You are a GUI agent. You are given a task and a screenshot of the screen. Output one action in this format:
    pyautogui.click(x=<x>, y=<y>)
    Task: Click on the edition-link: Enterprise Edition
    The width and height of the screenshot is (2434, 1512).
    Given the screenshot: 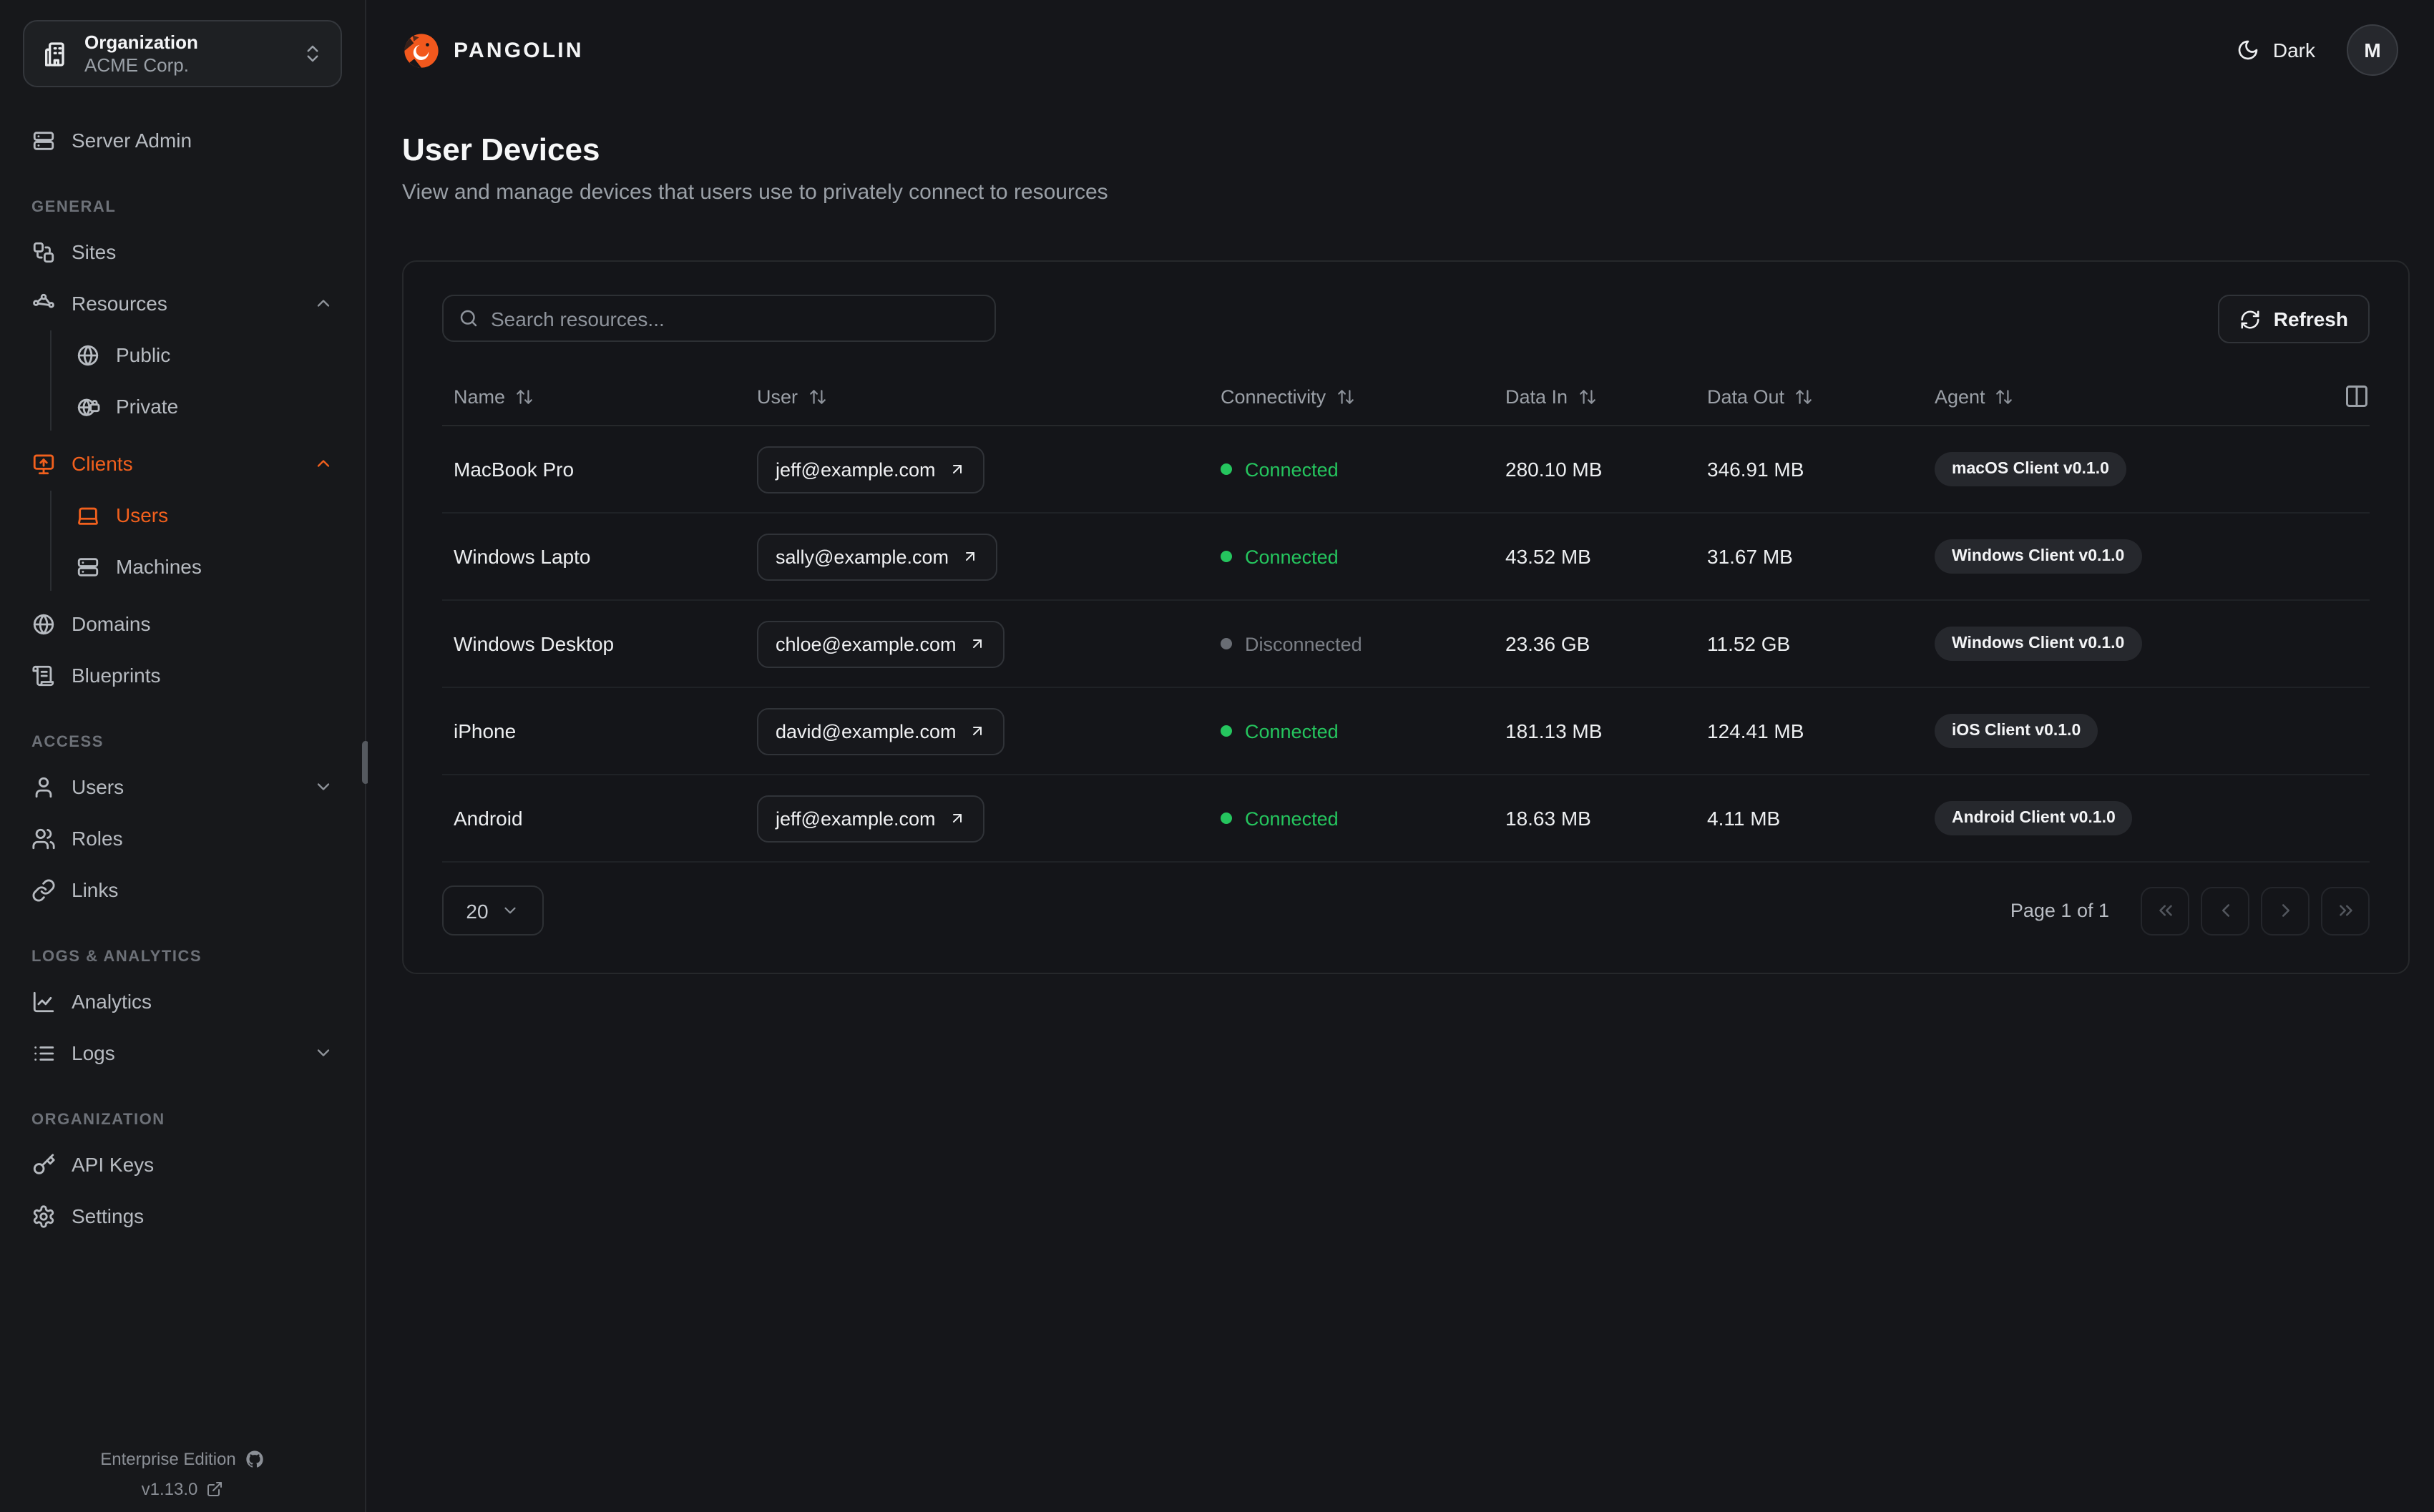 What is the action you would take?
    pyautogui.click(x=182, y=1459)
    